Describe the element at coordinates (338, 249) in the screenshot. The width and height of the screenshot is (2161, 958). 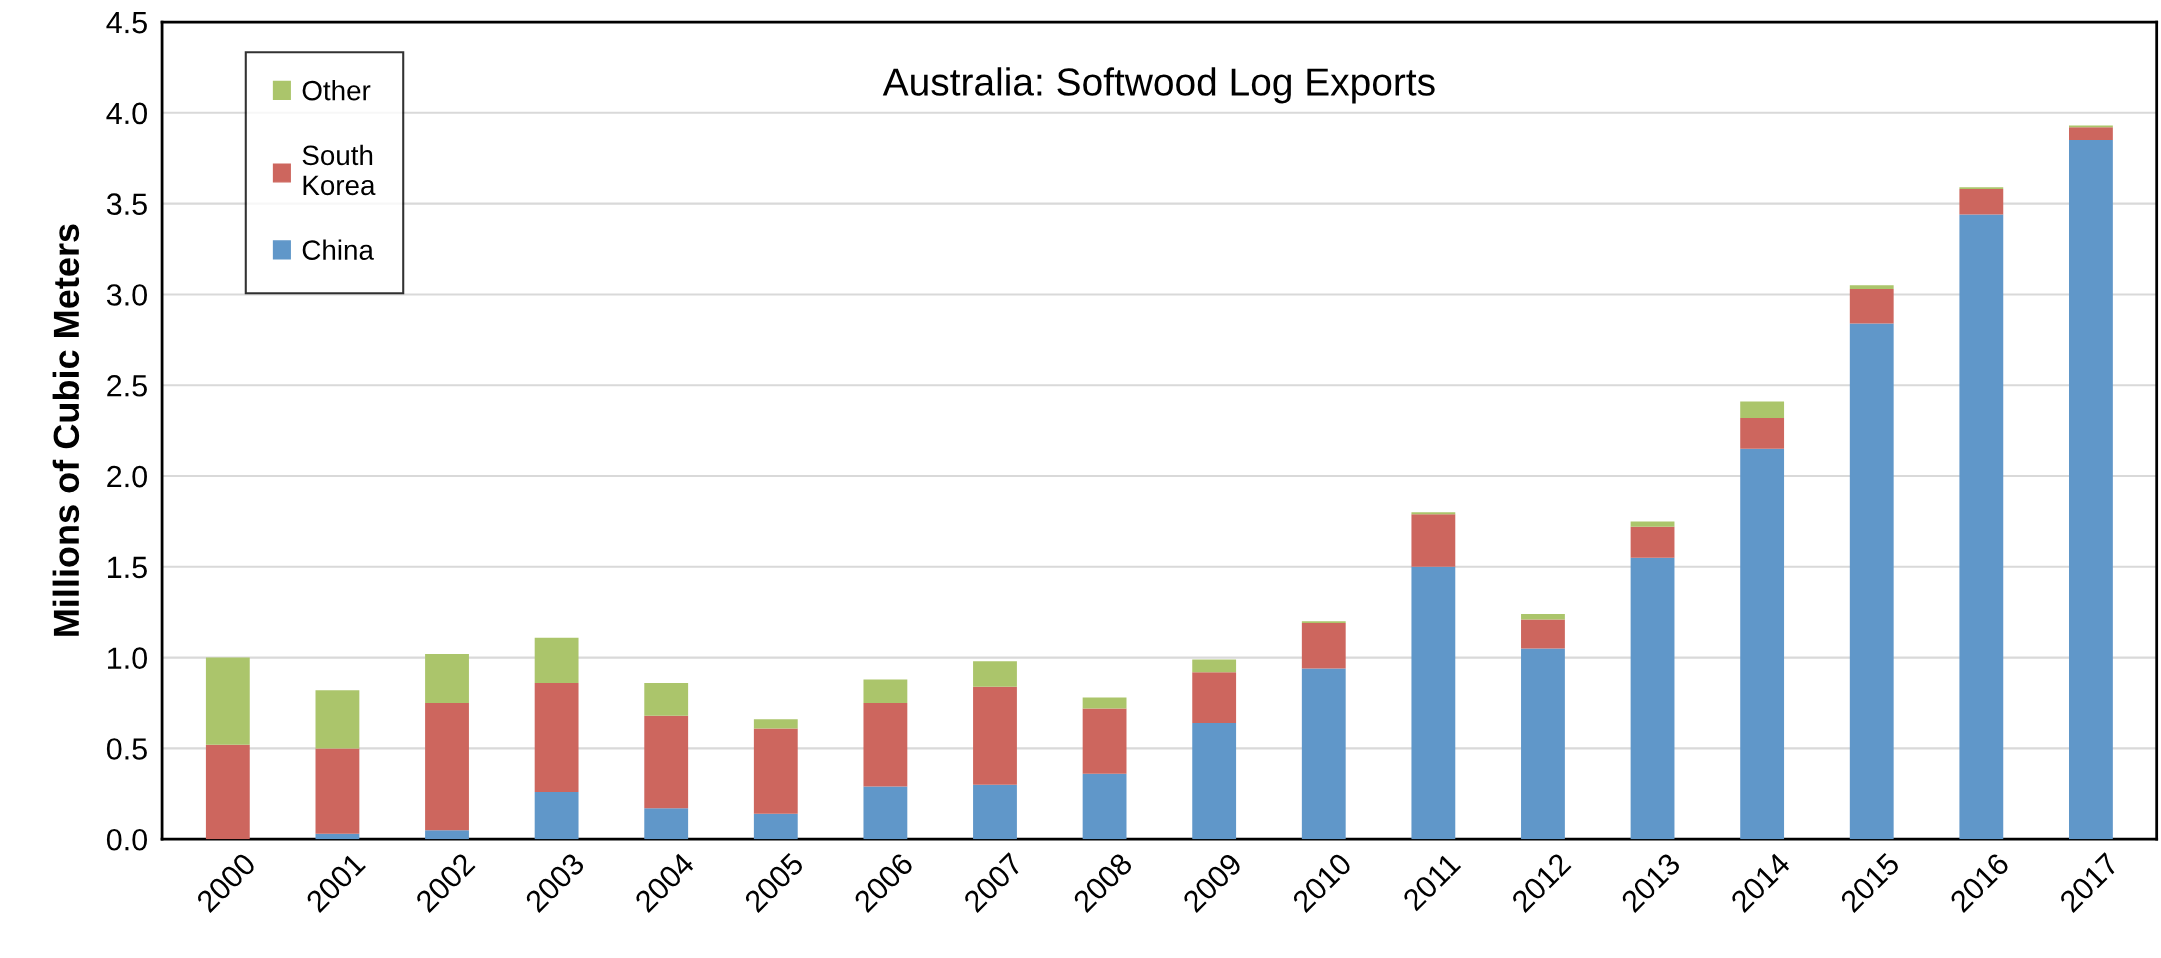
I see `legend-label: China` at that location.